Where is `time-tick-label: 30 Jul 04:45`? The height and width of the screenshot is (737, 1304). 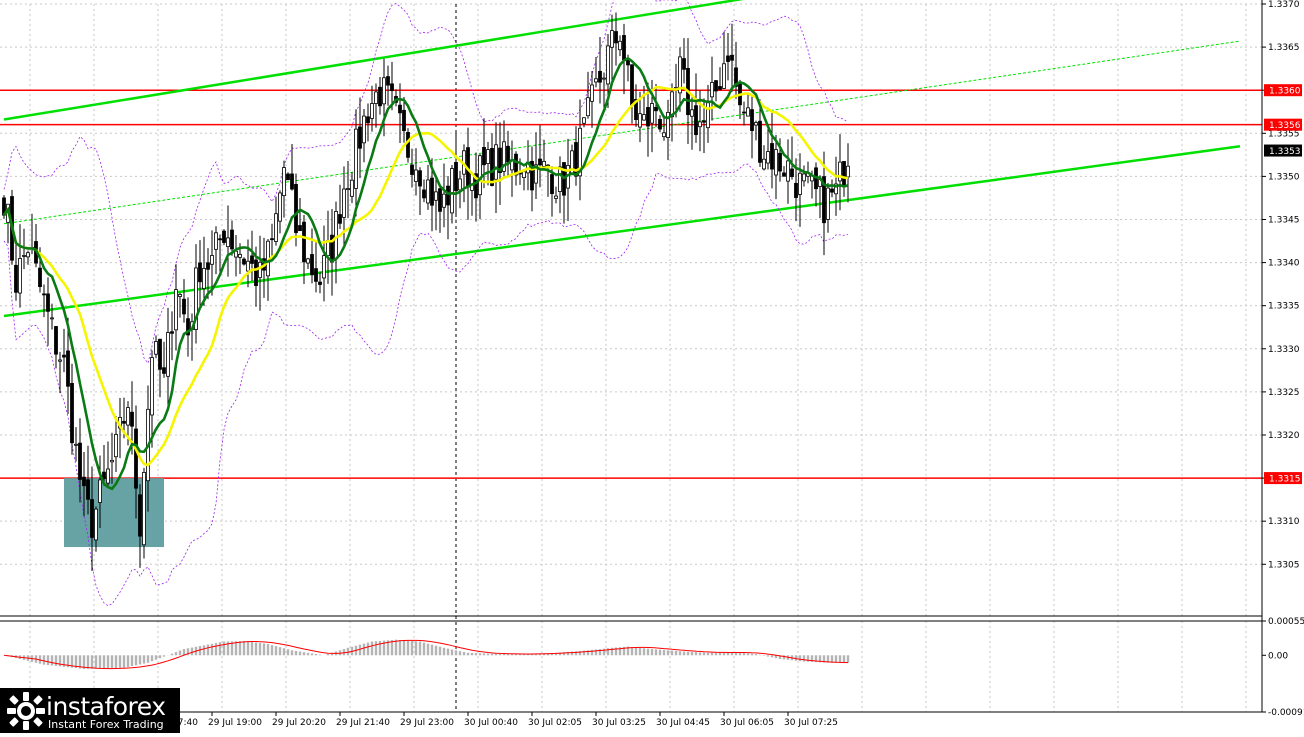 time-tick-label: 30 Jul 04:45 is located at coordinates (683, 723).